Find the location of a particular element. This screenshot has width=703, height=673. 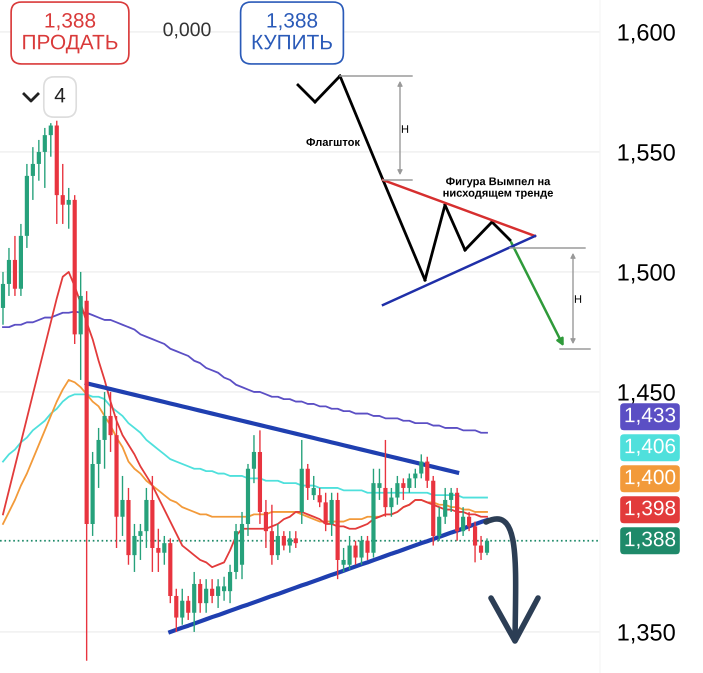

text: 1,400 is located at coordinates (651, 478).